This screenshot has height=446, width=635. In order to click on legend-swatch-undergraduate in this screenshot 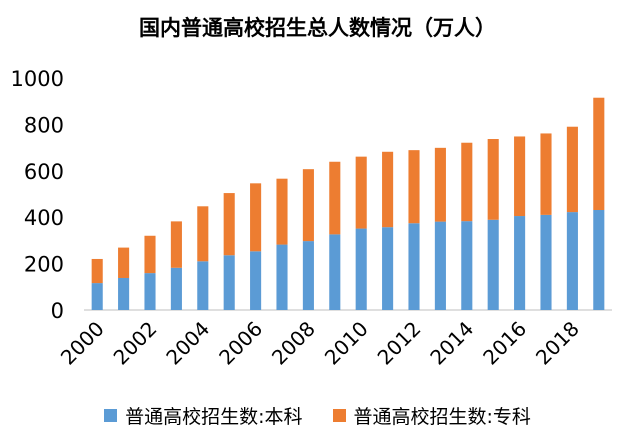, I will do `click(111, 415)`.